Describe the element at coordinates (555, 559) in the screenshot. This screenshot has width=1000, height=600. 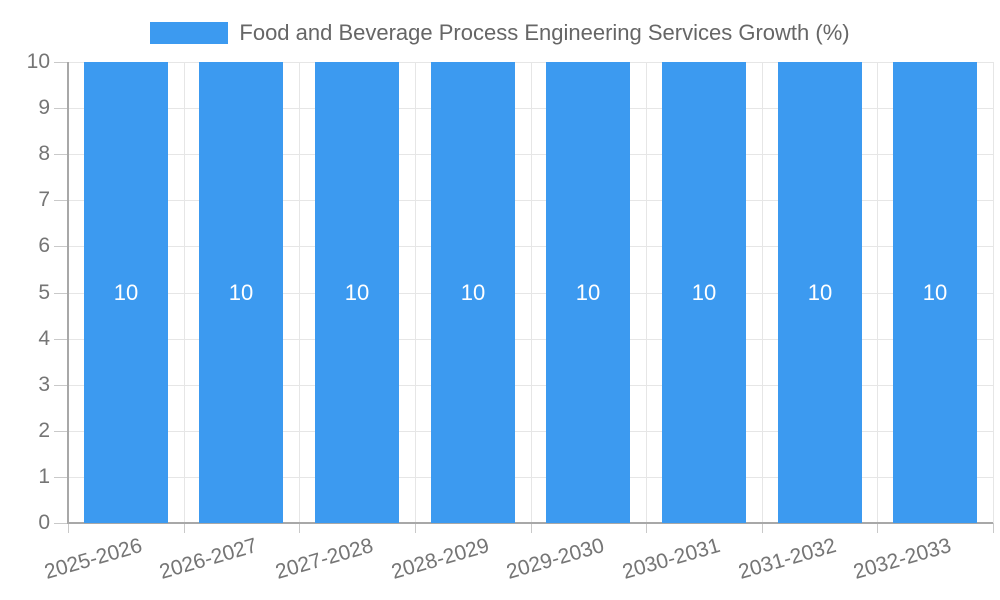
I see `x-axis-tick-label: 2029-2030` at that location.